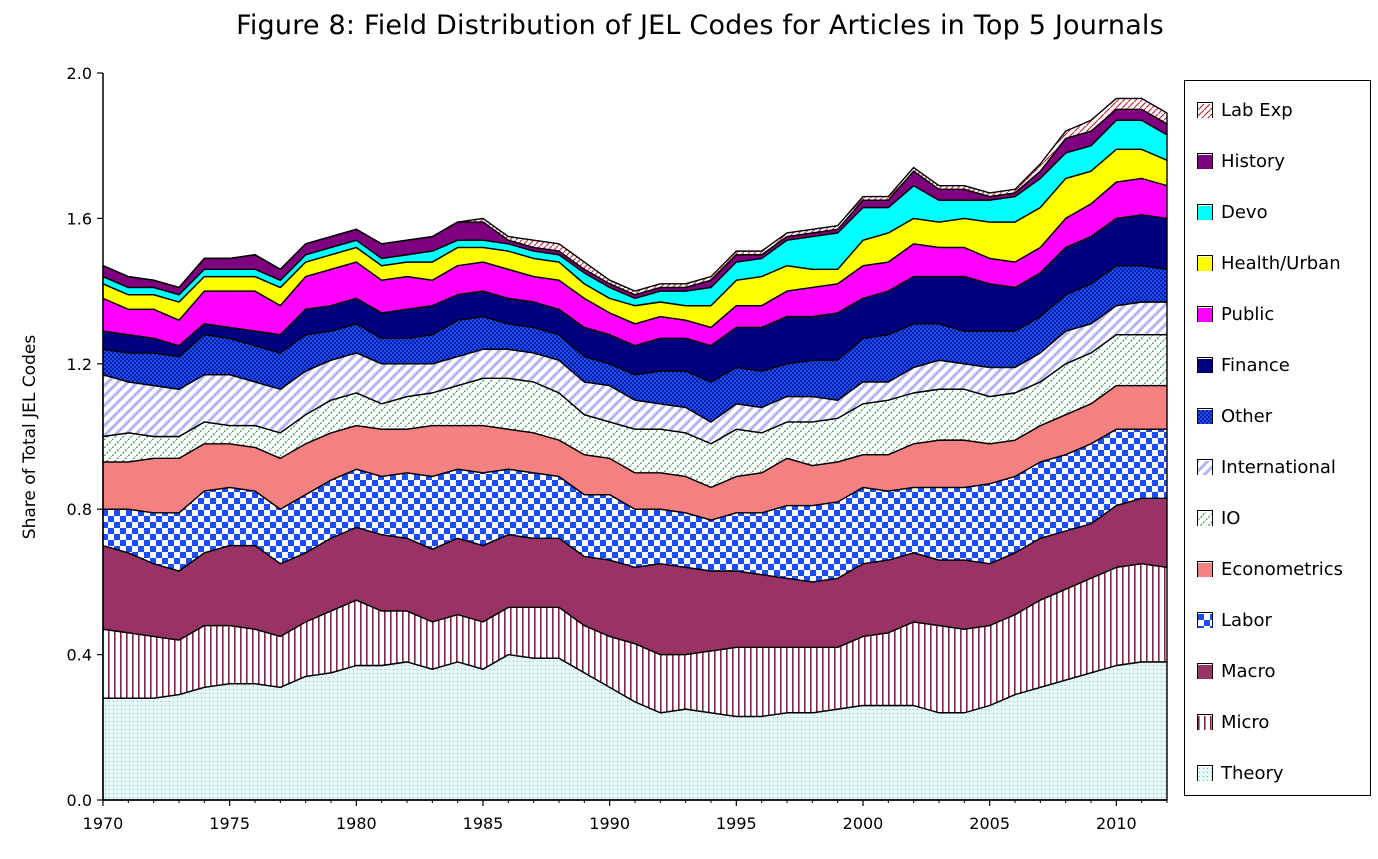 This screenshot has width=1378, height=859. What do you see at coordinates (229, 823) in the screenshot?
I see `x-tick-label: 1975` at bounding box center [229, 823].